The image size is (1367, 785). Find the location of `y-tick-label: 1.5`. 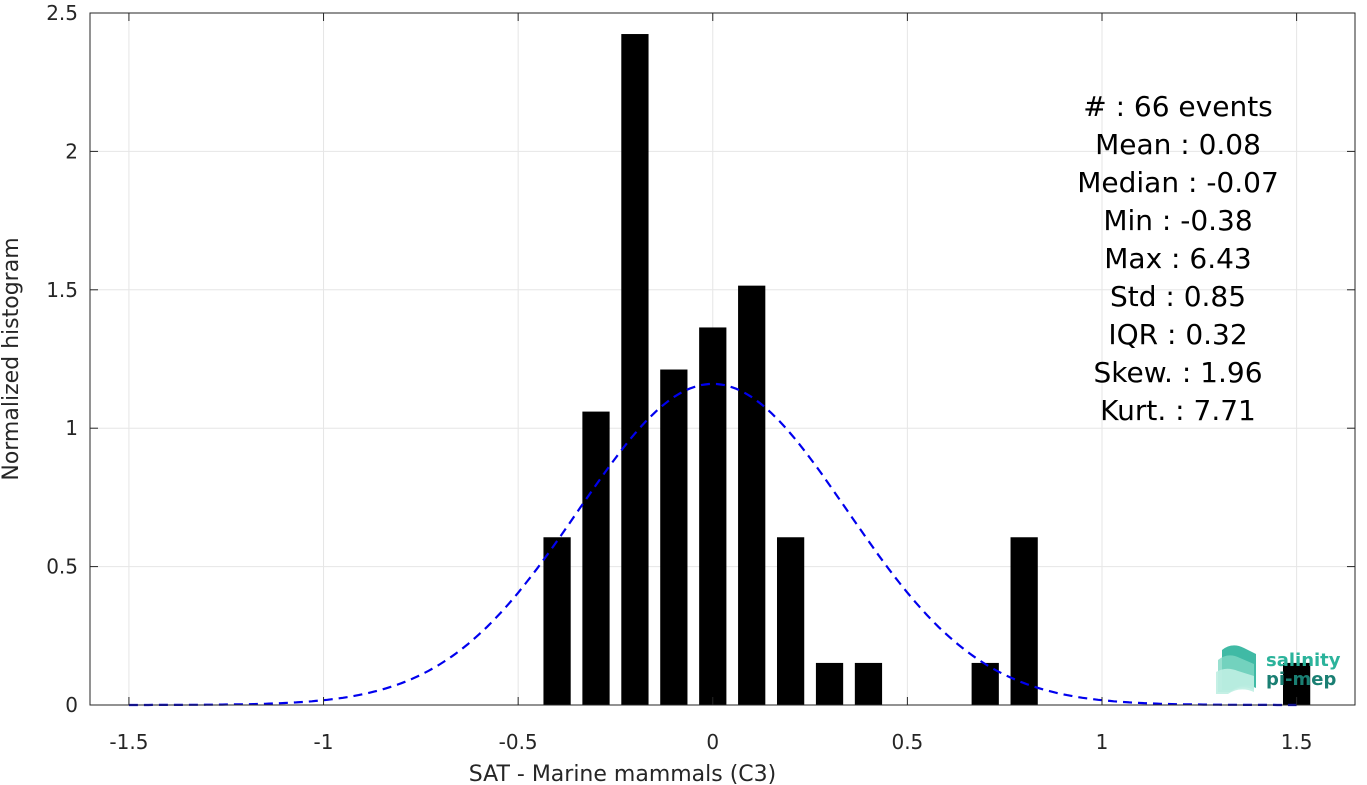

y-tick-label: 1.5 is located at coordinates (62, 290).